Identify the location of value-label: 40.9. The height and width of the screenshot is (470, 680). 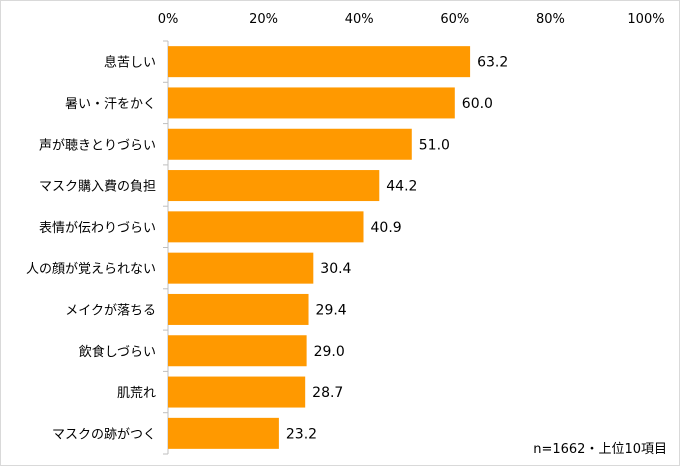
(386, 228).